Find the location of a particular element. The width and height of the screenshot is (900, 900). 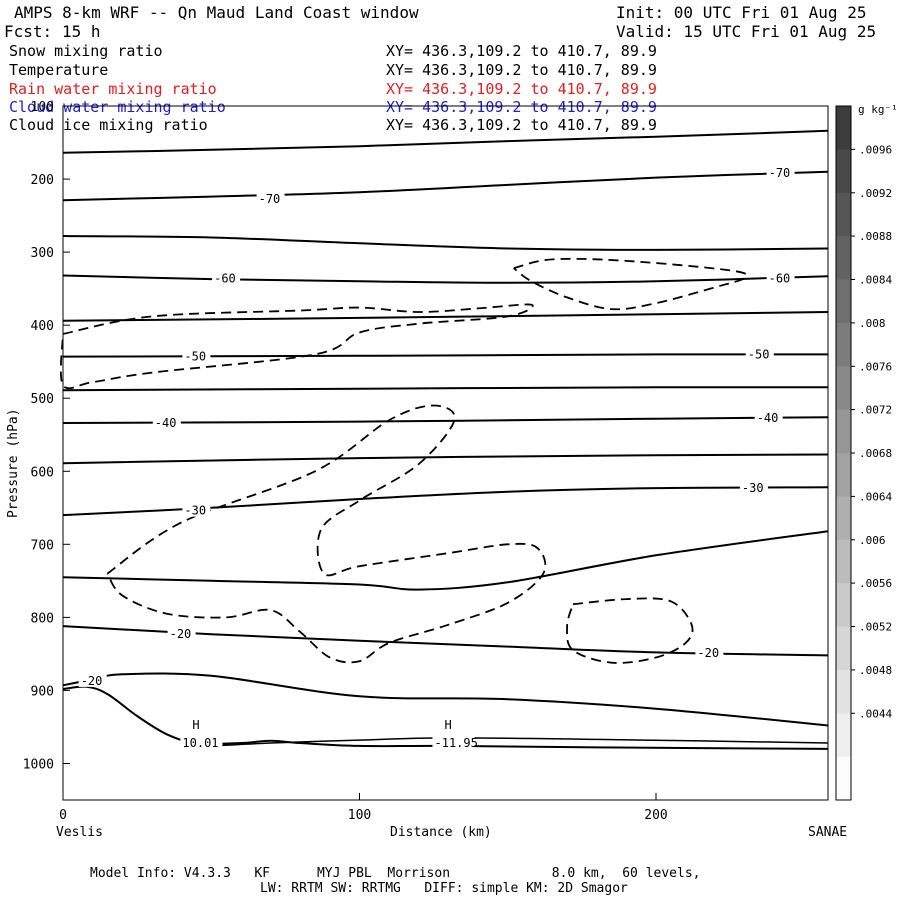

y-tick-label: 100 is located at coordinates (42, 107).